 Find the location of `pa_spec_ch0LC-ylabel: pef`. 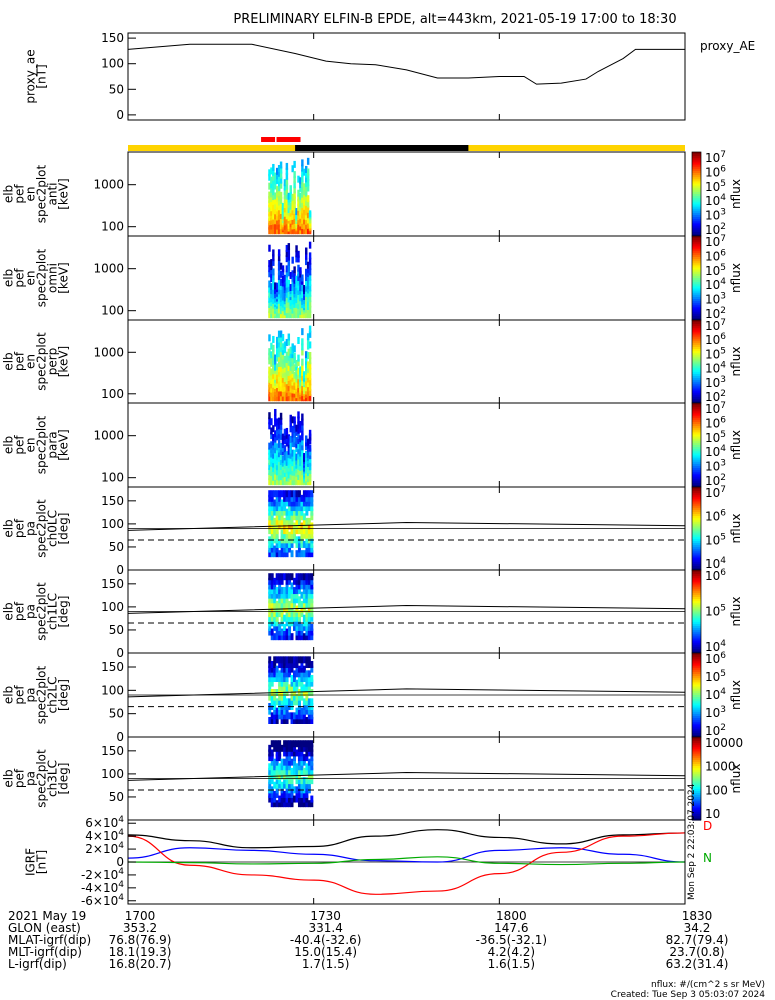

pa_spec_ch0LC-ylabel: pef is located at coordinates (20, 528).